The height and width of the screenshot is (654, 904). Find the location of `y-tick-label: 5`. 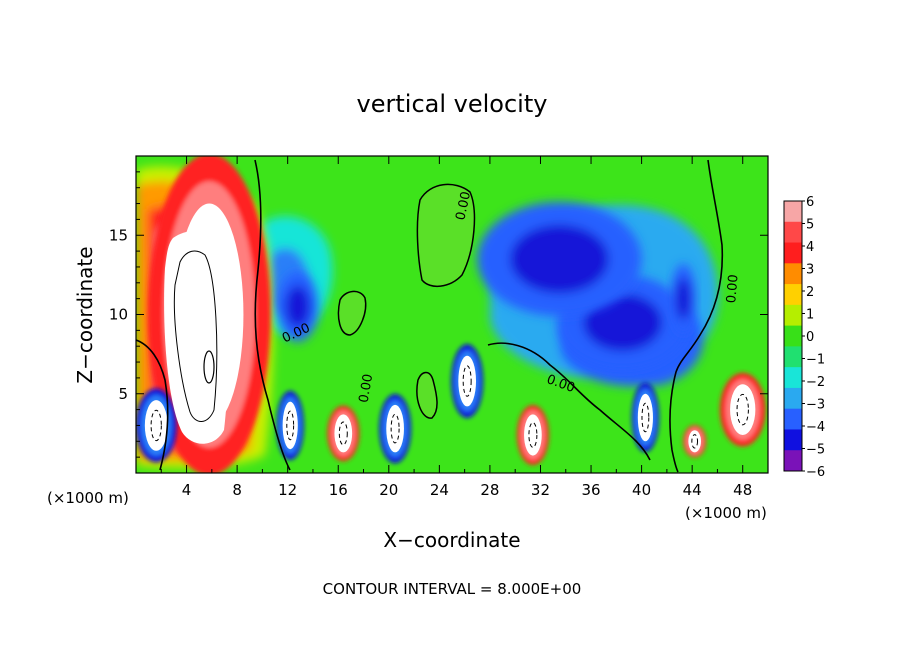

y-tick-label: 5 is located at coordinates (123, 394).